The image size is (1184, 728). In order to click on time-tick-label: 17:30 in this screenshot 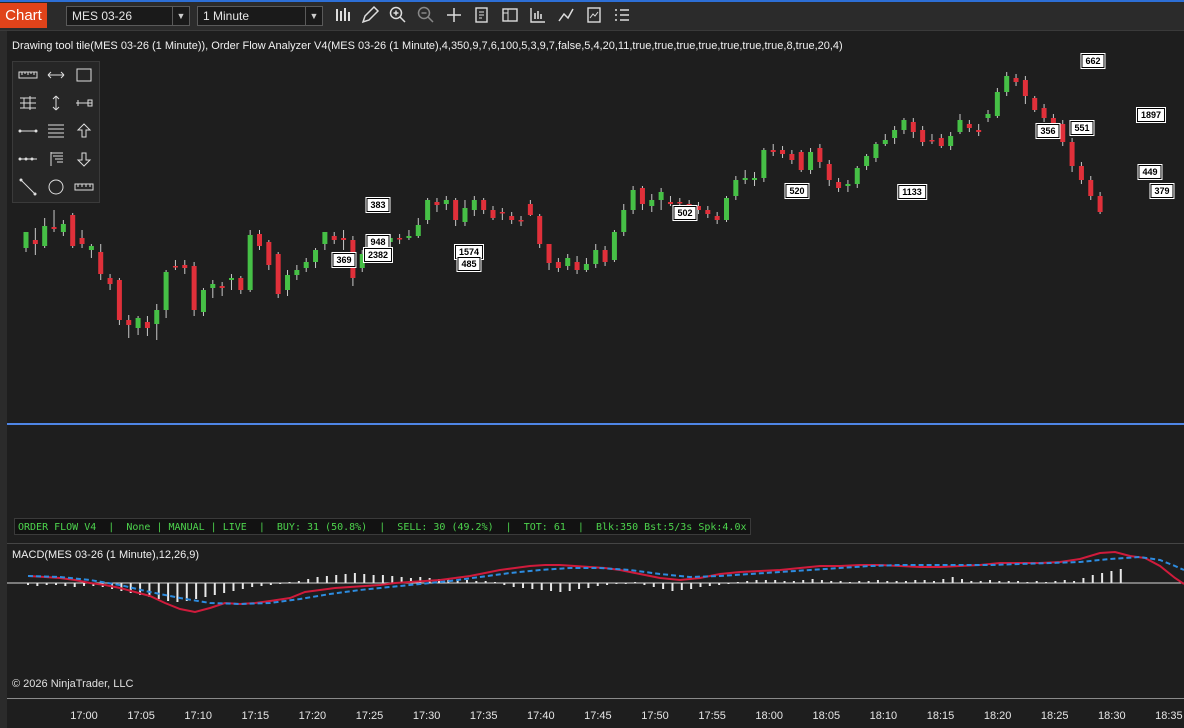, I will do `click(426, 716)`.